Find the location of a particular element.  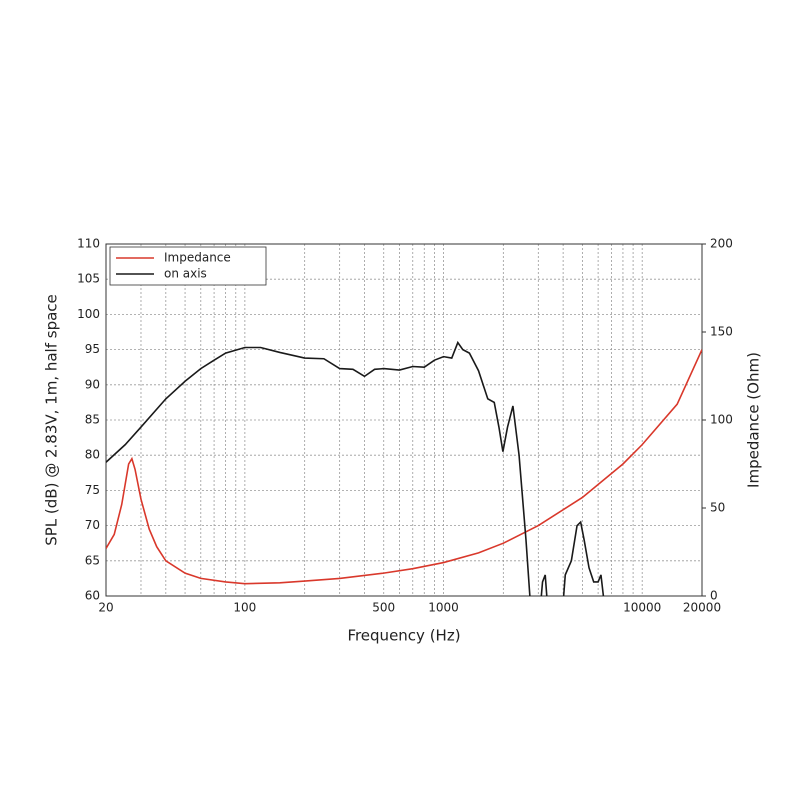

legend-label: on axis is located at coordinates (185, 274).